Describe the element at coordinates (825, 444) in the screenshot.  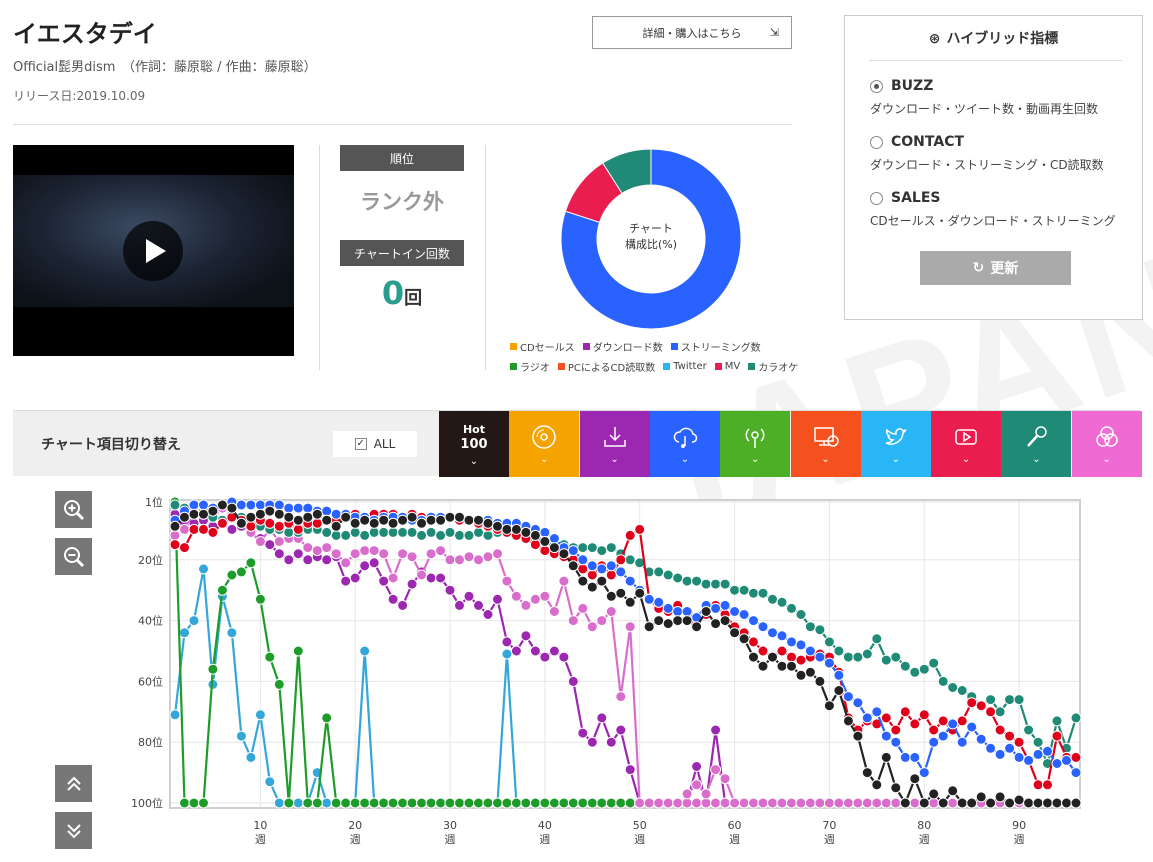
I see `tab-pc-cd: ⌄` at that location.